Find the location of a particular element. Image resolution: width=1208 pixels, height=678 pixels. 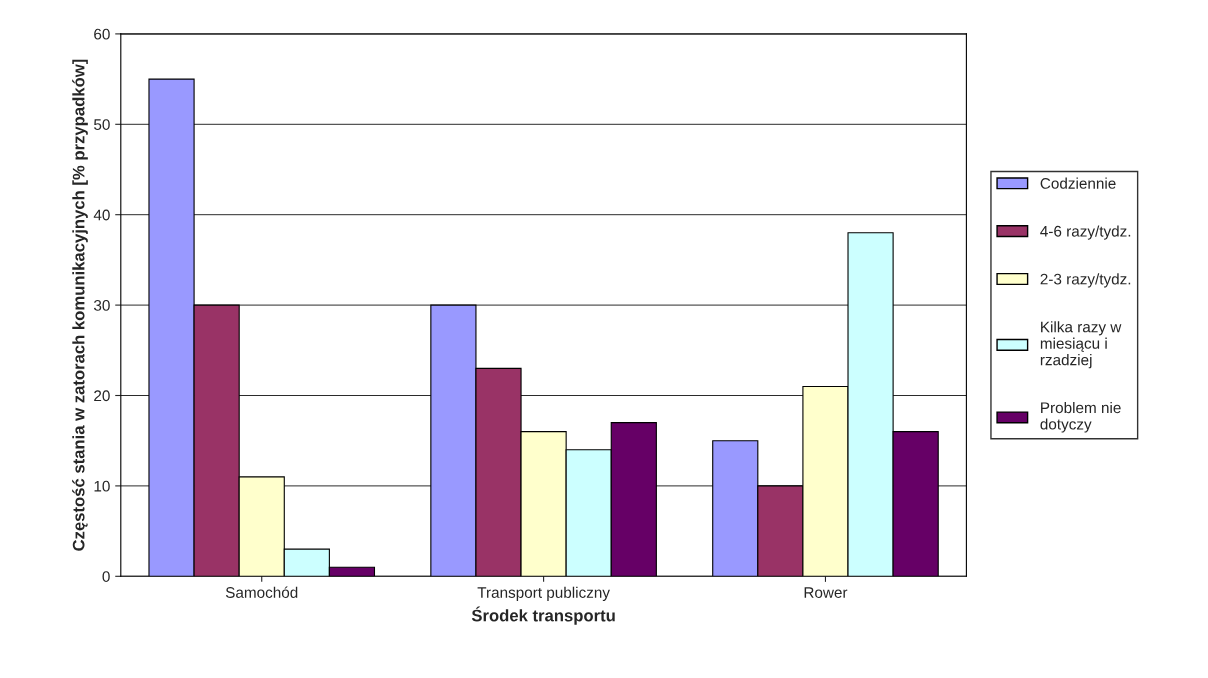

legend-label: Problem nie dotyczy is located at coordinates (1080, 417).